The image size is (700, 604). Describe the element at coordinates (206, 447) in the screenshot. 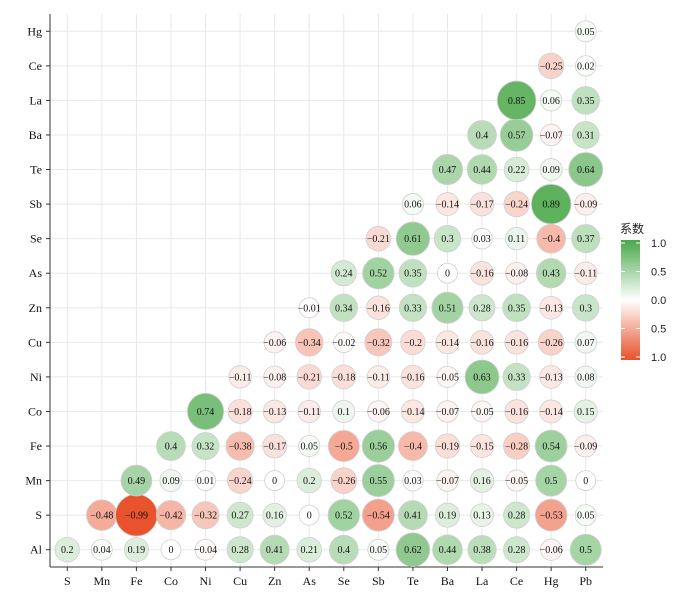

I see `data-label: 0.32` at that location.